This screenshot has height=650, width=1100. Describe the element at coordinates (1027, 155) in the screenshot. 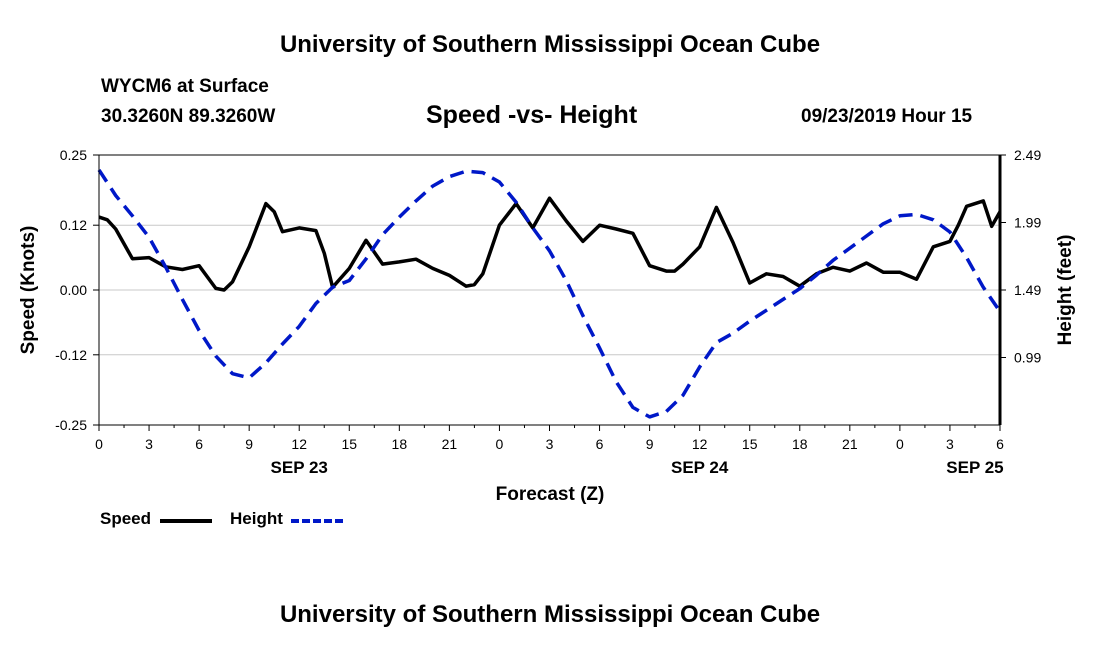

I see `y-right-tick-label: 2.49` at that location.